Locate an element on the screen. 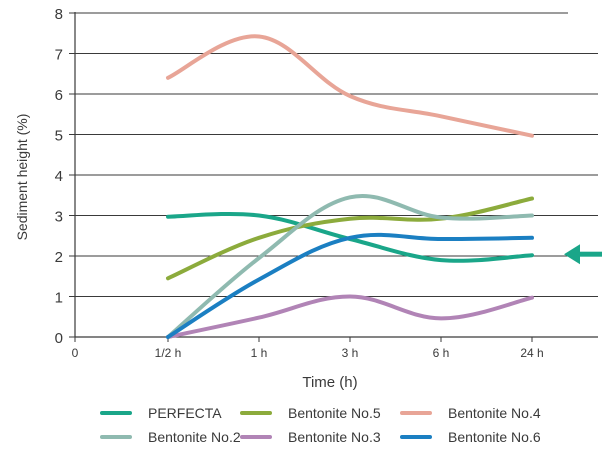 The width and height of the screenshot is (605, 451). legend-label: Bentonite No.2 is located at coordinates (194, 437).